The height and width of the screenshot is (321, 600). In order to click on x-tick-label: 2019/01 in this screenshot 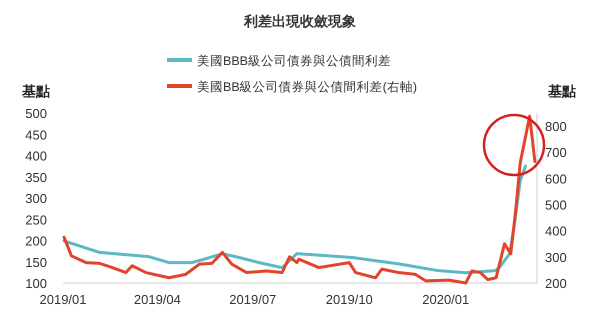, I will do `click(63, 299)`.